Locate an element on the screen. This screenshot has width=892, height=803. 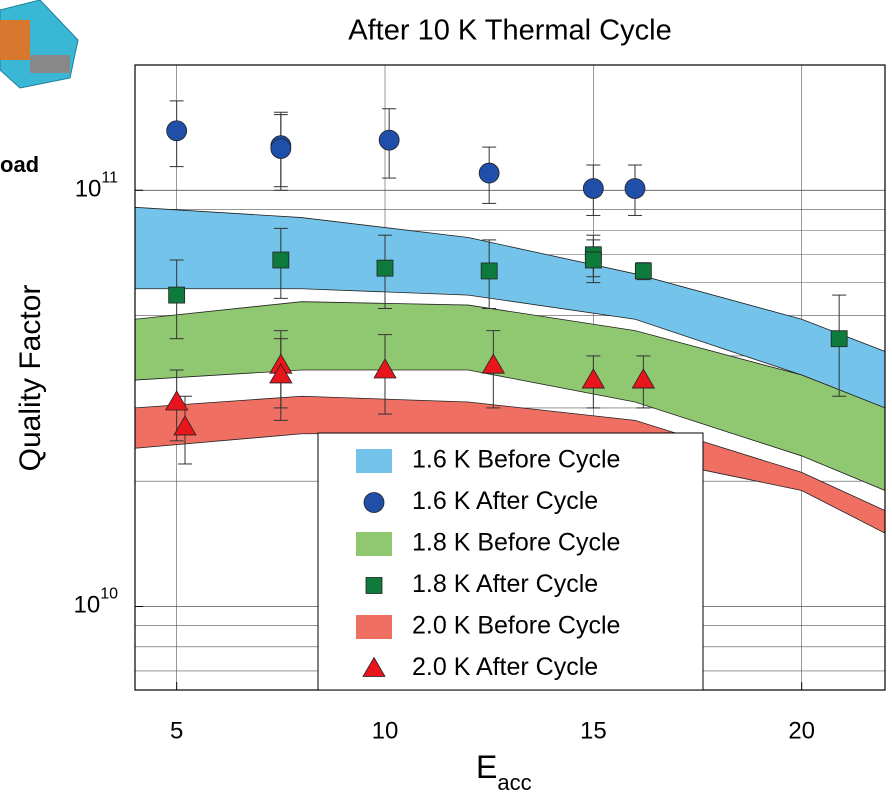
icon is located at coordinates (40, 45).